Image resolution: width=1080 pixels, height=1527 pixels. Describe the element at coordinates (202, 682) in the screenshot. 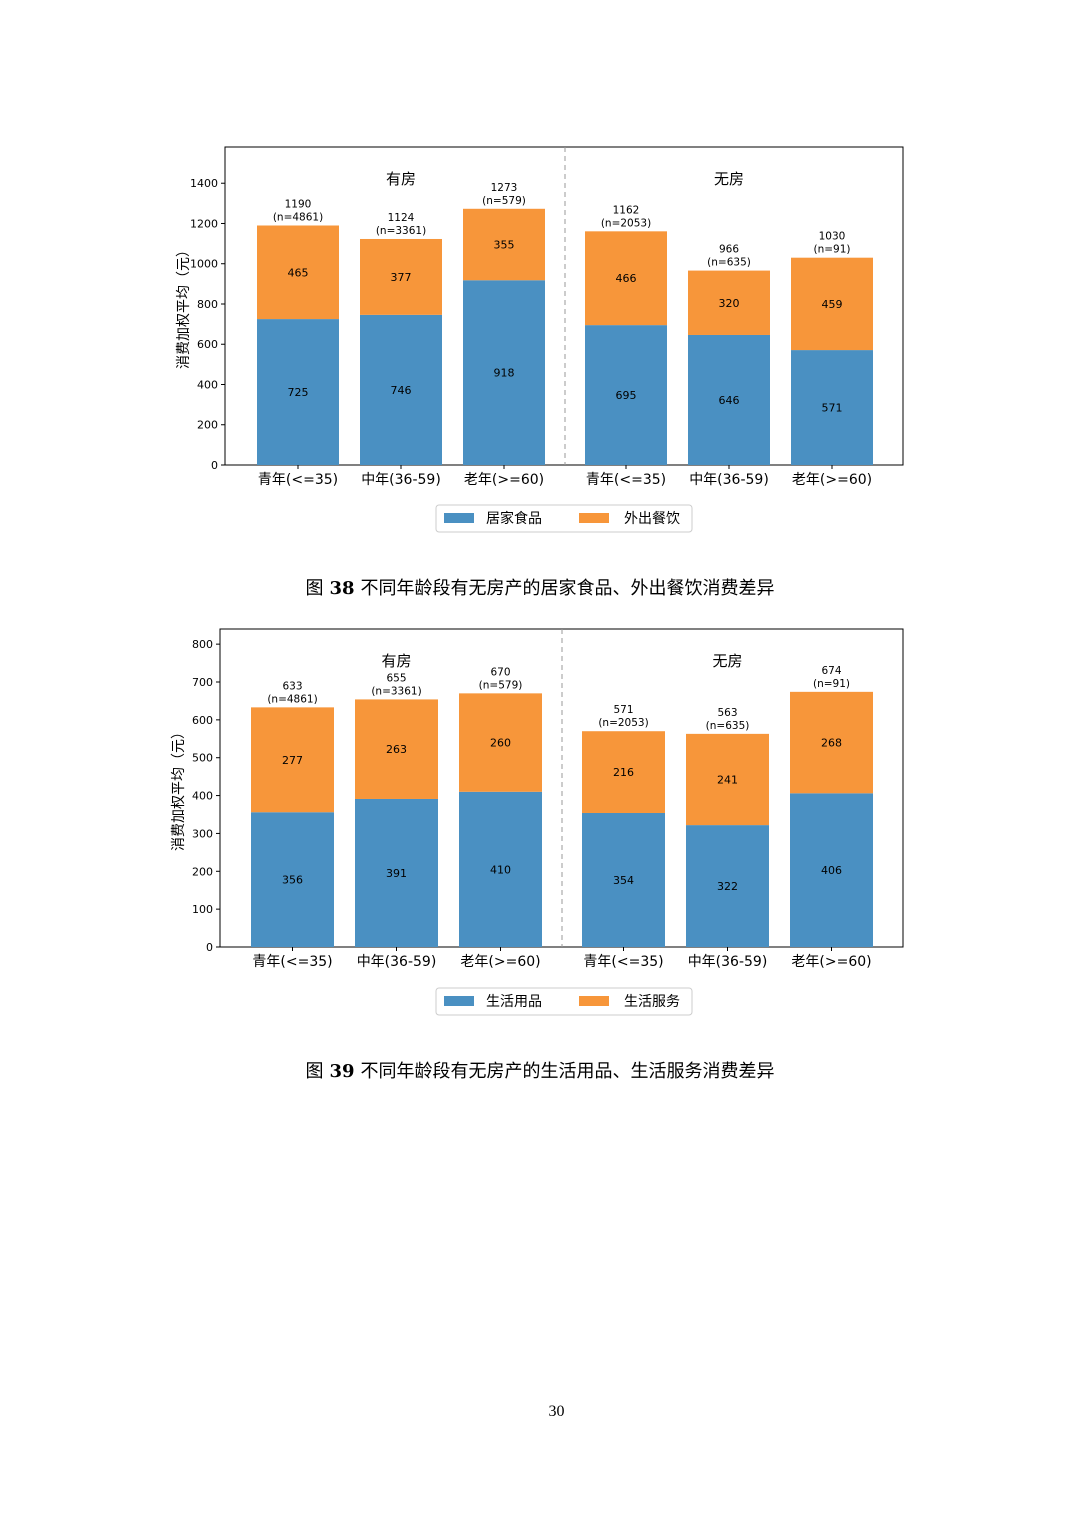

I see `y-tick-label: 700` at that location.